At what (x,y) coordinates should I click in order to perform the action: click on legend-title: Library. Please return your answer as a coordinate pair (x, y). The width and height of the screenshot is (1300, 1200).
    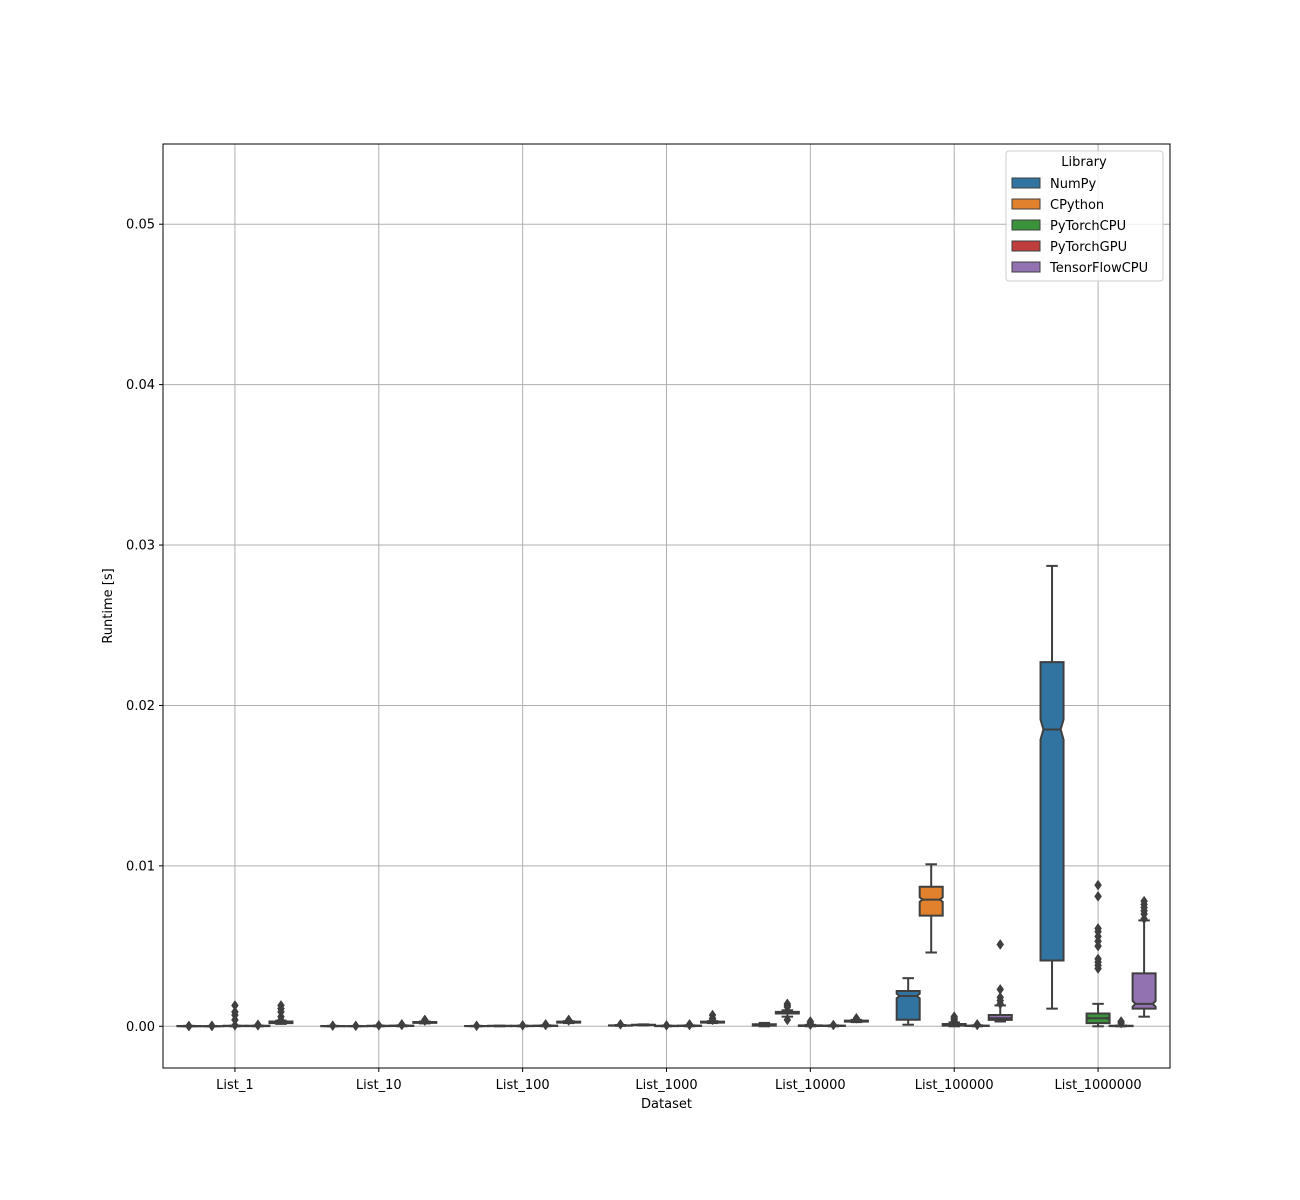
    Looking at the image, I should click on (1084, 162).